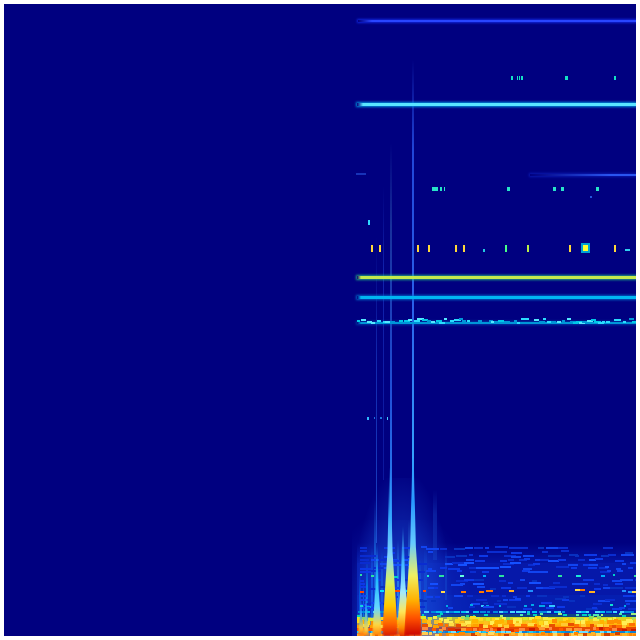 Image resolution: width=640 pixels, height=640 pixels. What do you see at coordinates (508, 189) in the screenshot?
I see `square-row-b-dot` at bounding box center [508, 189].